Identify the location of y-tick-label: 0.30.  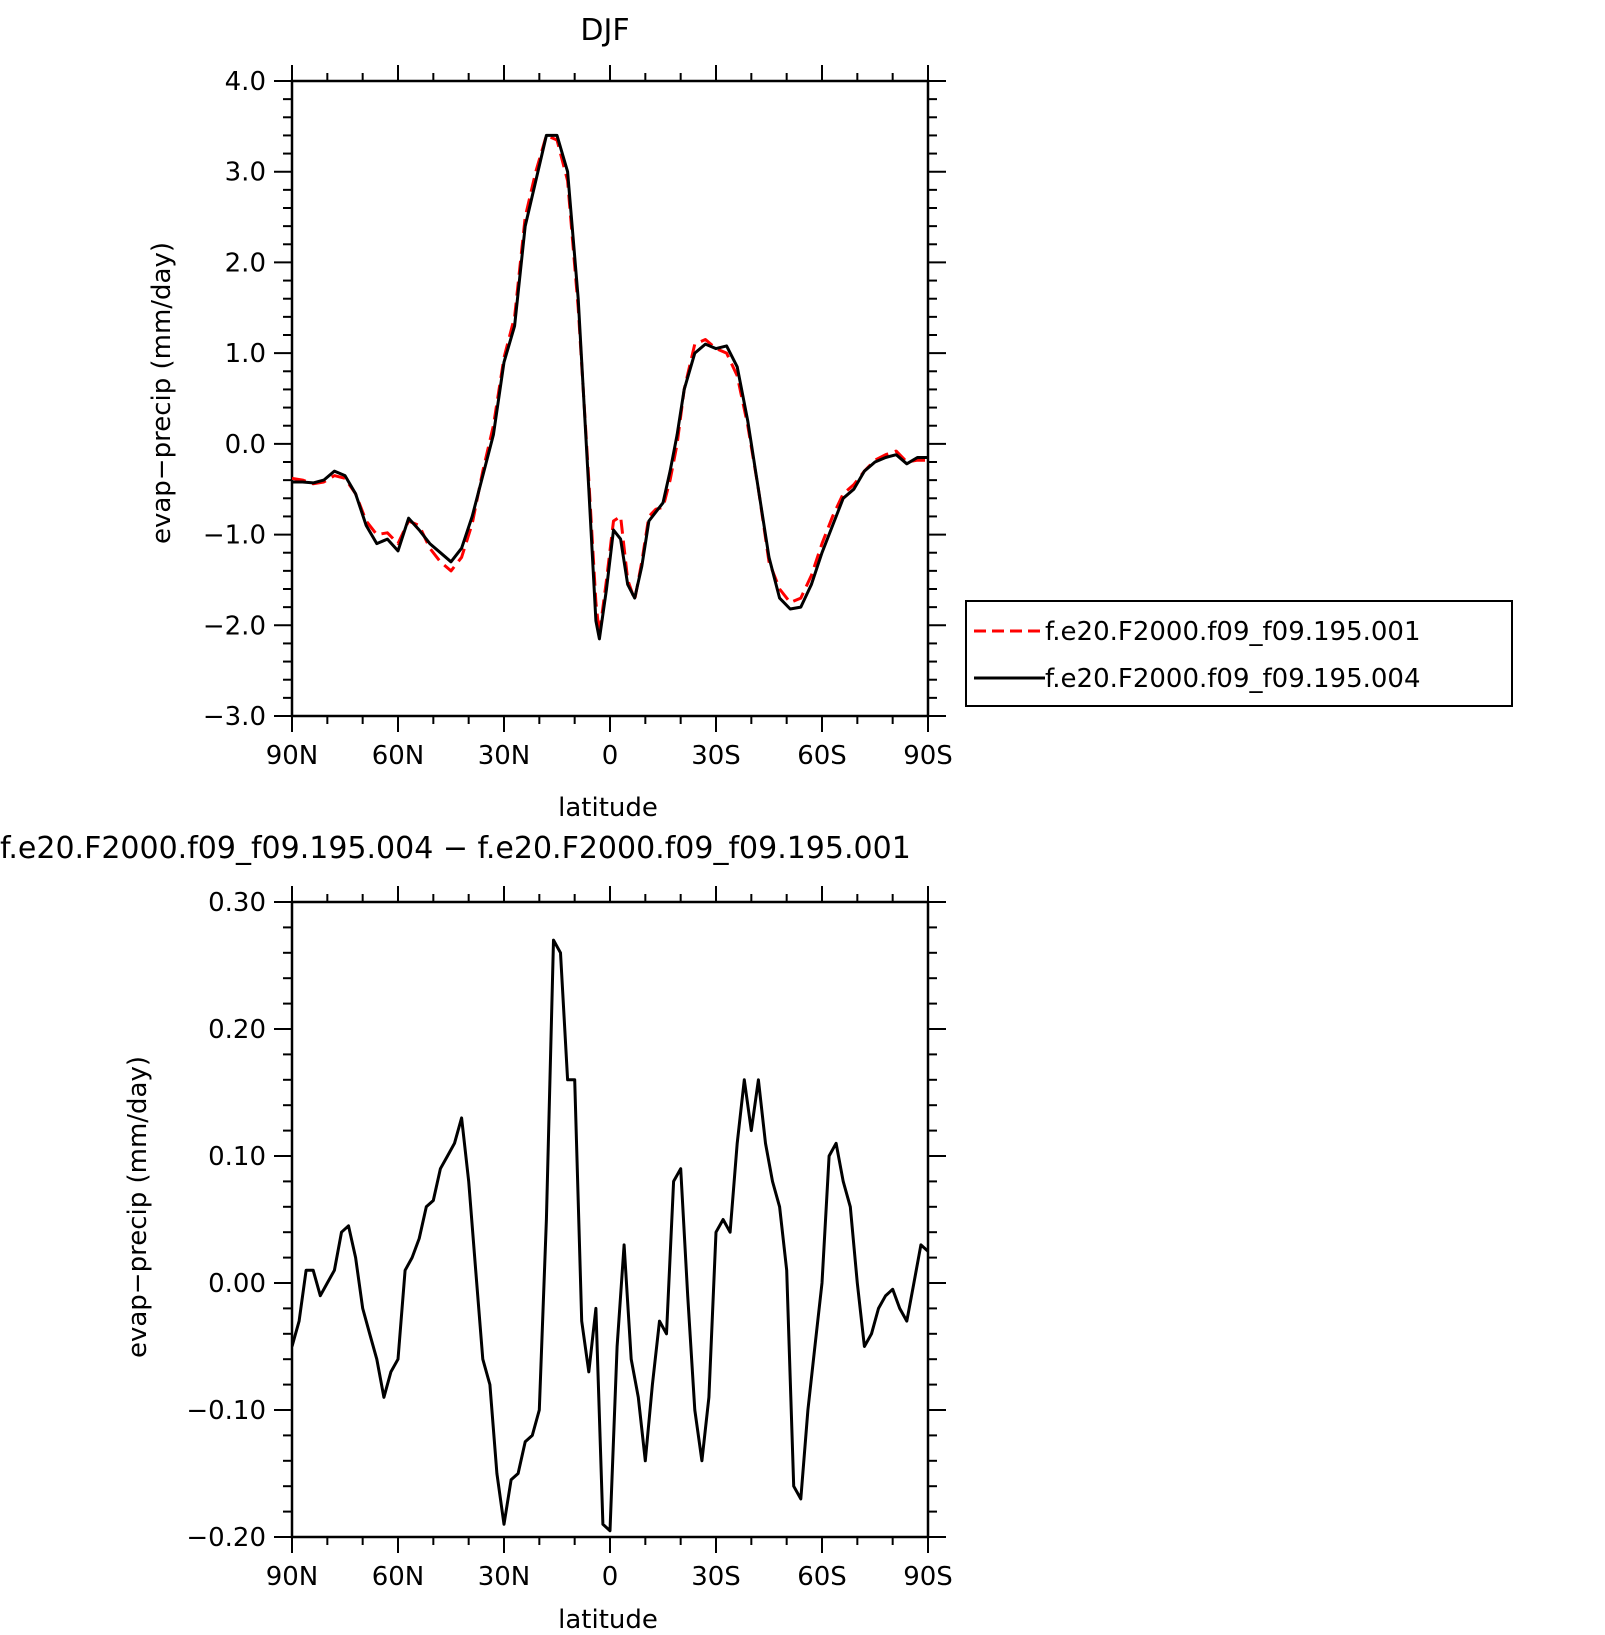
(237, 903).